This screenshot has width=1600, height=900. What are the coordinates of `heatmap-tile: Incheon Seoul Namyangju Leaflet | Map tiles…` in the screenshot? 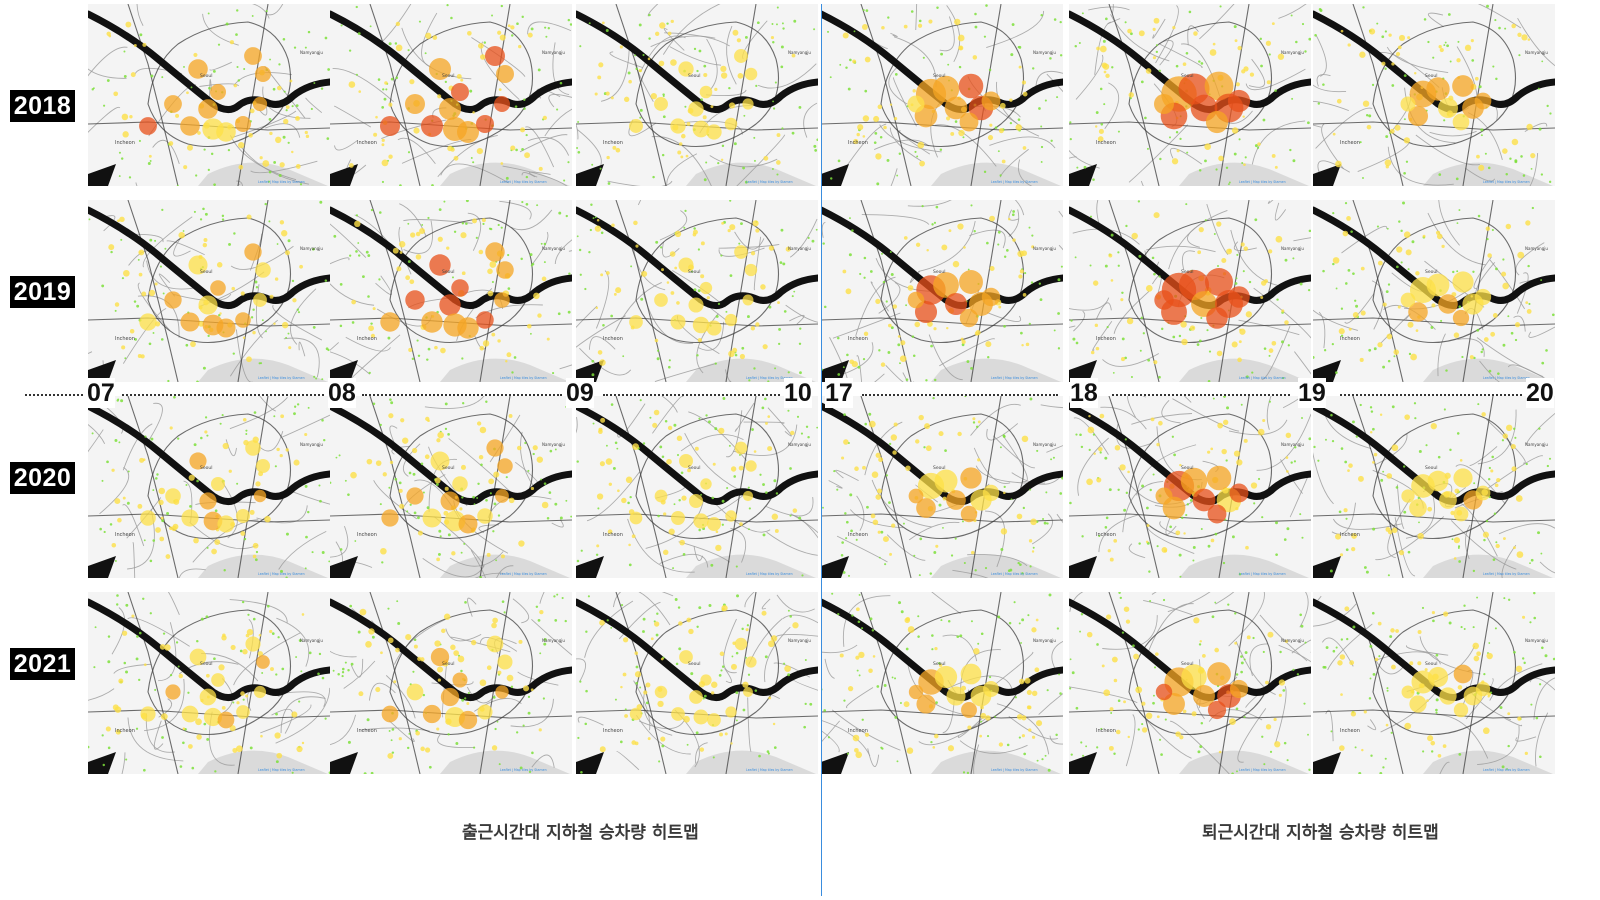 It's located at (697, 683).